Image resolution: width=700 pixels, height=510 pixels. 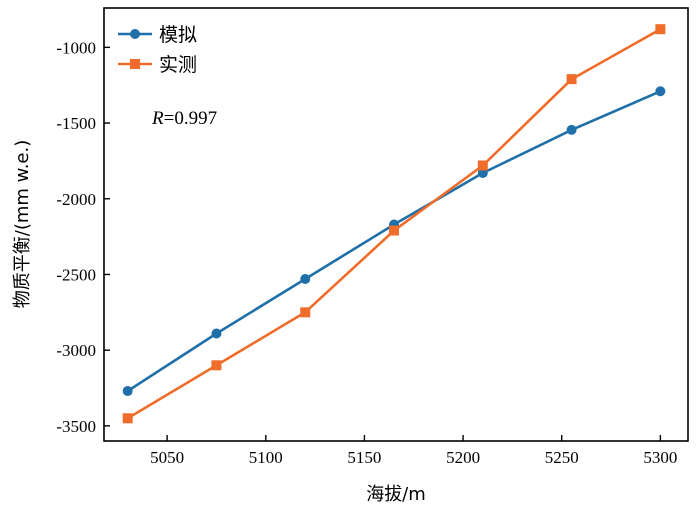 I want to click on y-tick-label: -3500, so click(x=76, y=426).